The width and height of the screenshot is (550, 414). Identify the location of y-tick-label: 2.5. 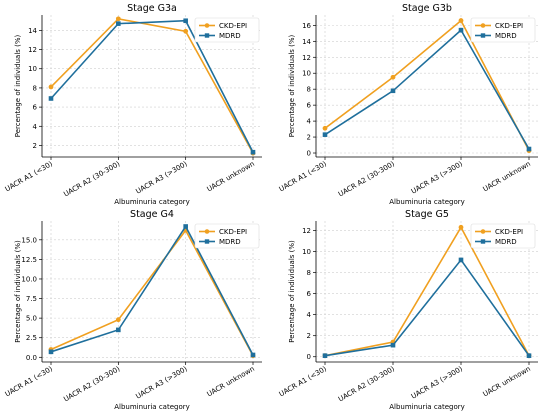
(31, 338).